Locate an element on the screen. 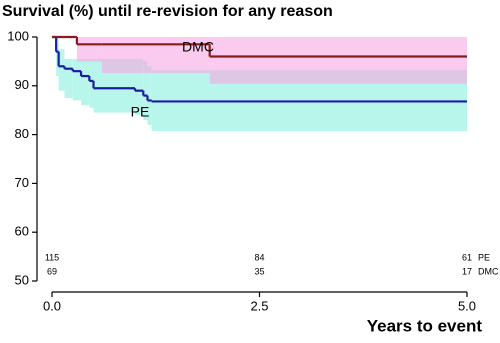  at-risk-label: DMC is located at coordinates (488, 271).